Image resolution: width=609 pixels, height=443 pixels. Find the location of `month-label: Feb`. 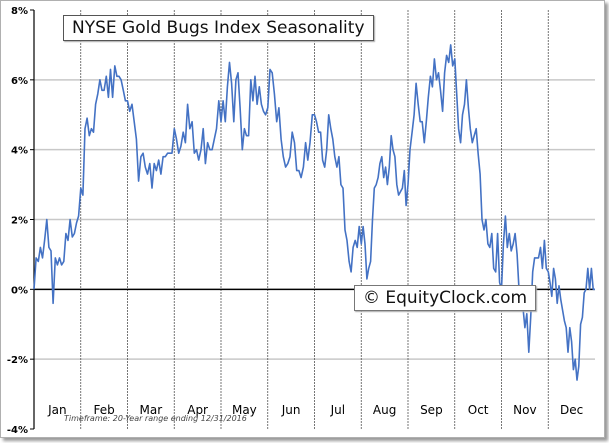

month-label: Feb is located at coordinates (104, 410).